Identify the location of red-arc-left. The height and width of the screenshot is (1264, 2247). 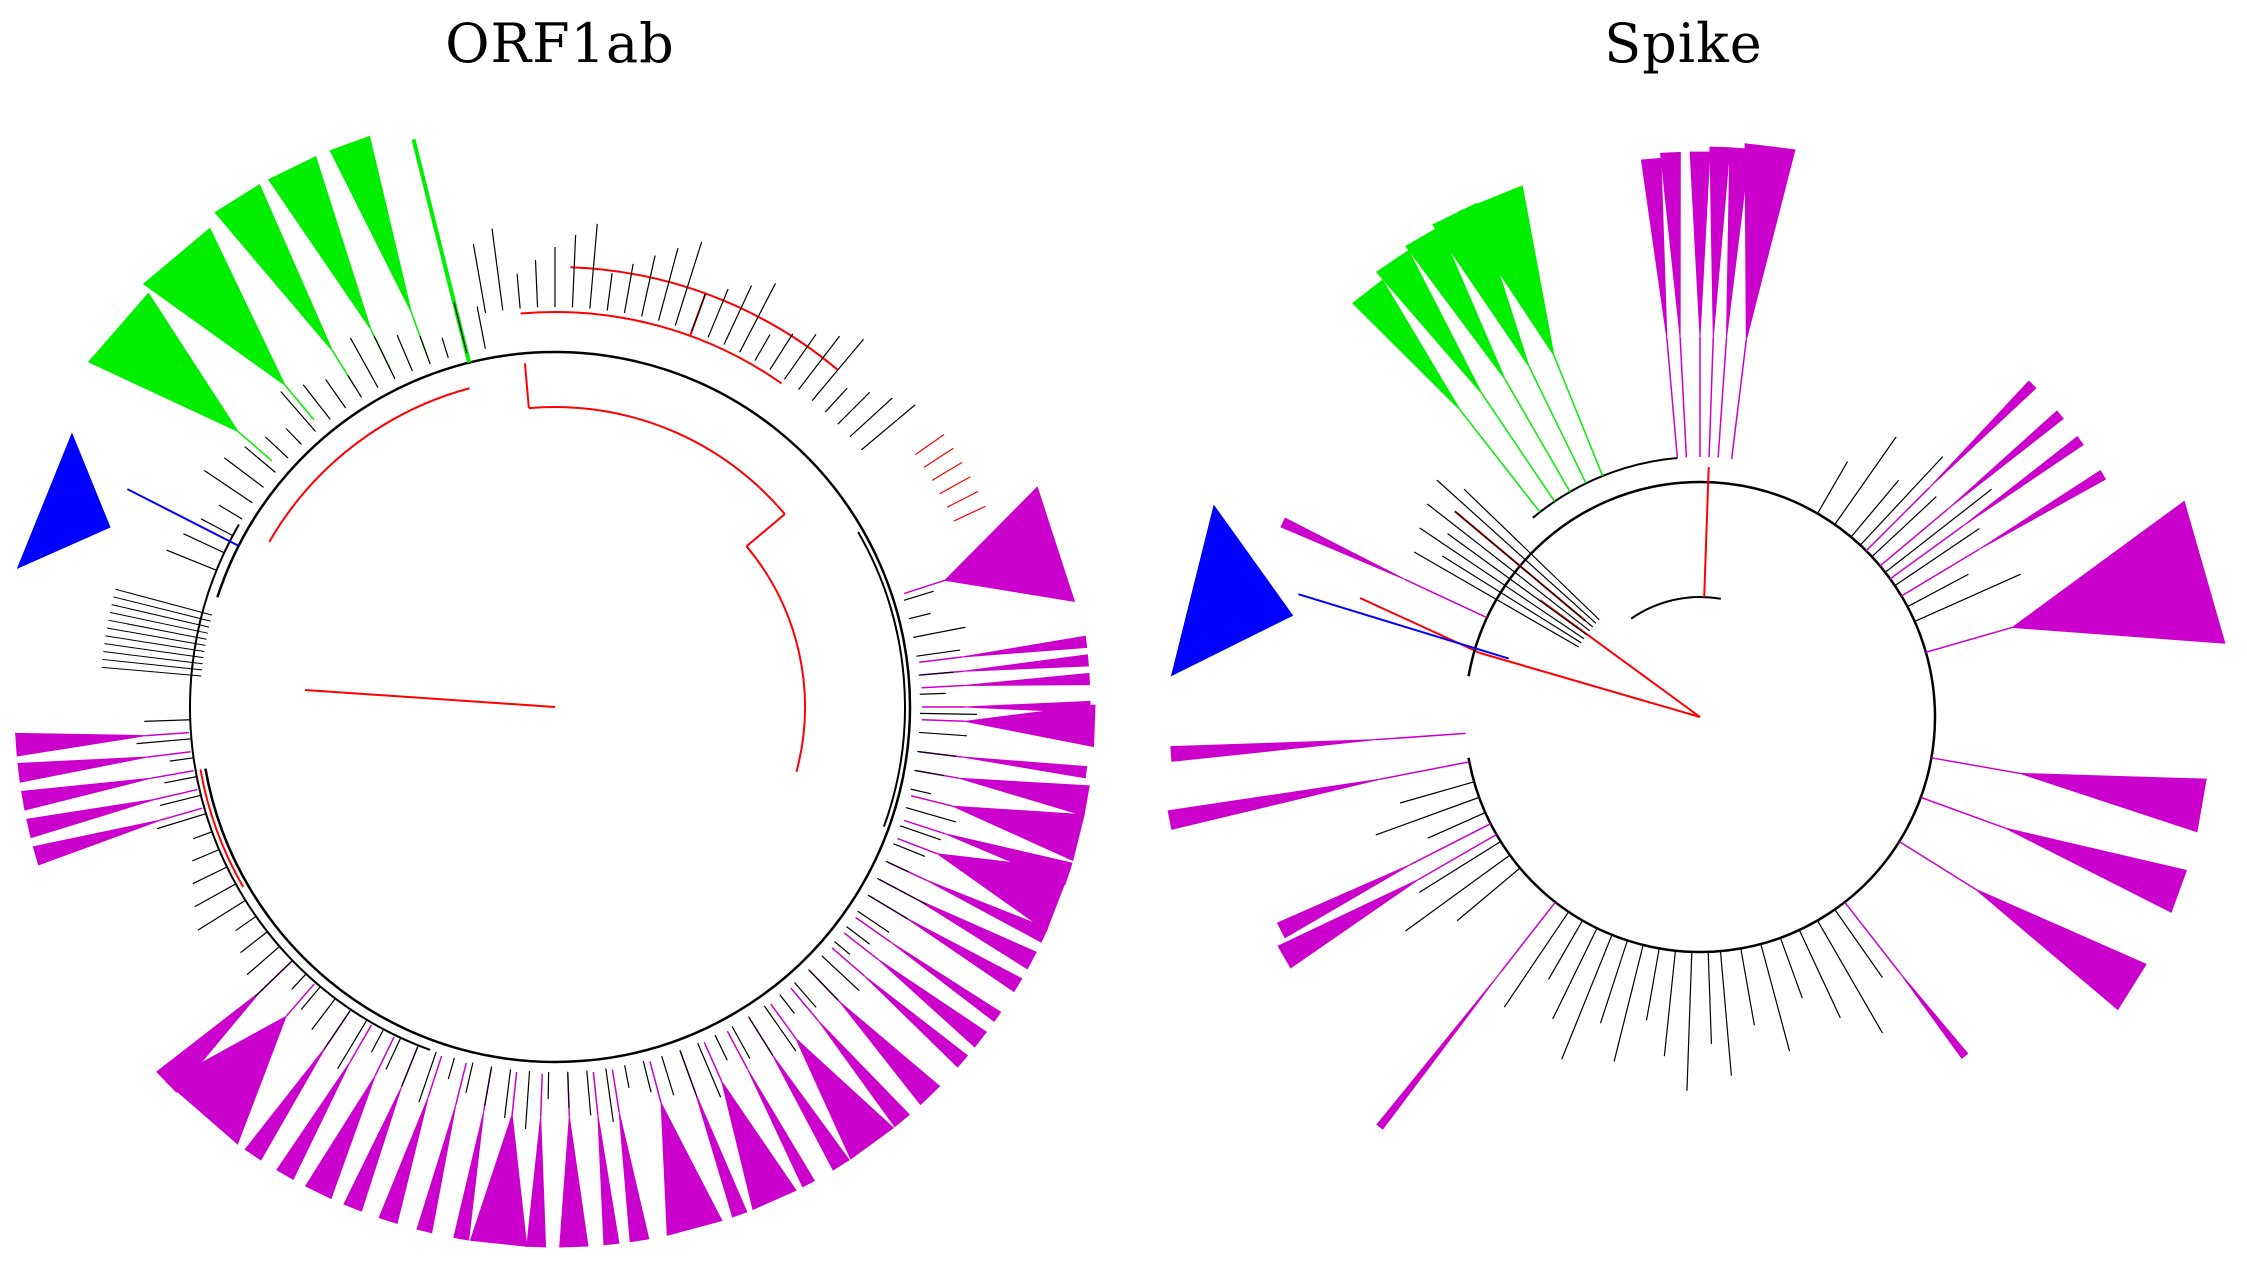
(222, 828).